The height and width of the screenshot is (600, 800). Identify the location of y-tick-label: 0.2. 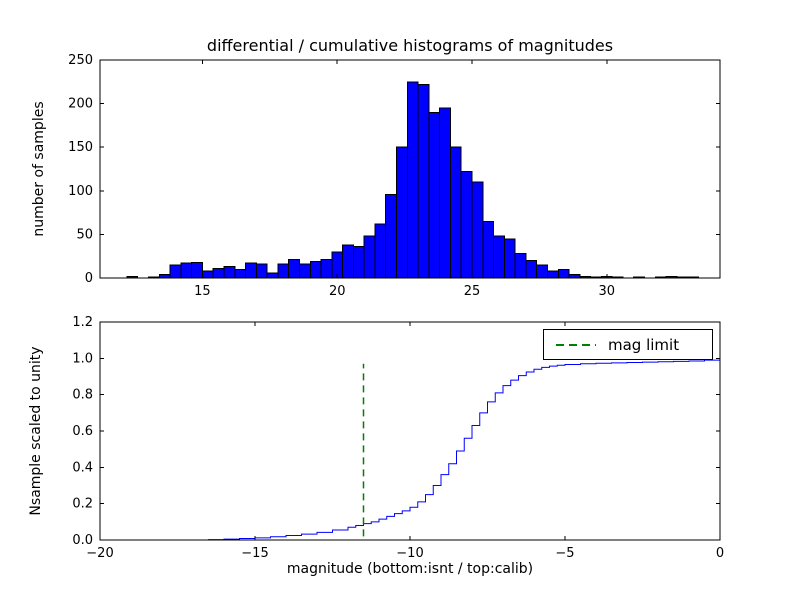
(82, 504).